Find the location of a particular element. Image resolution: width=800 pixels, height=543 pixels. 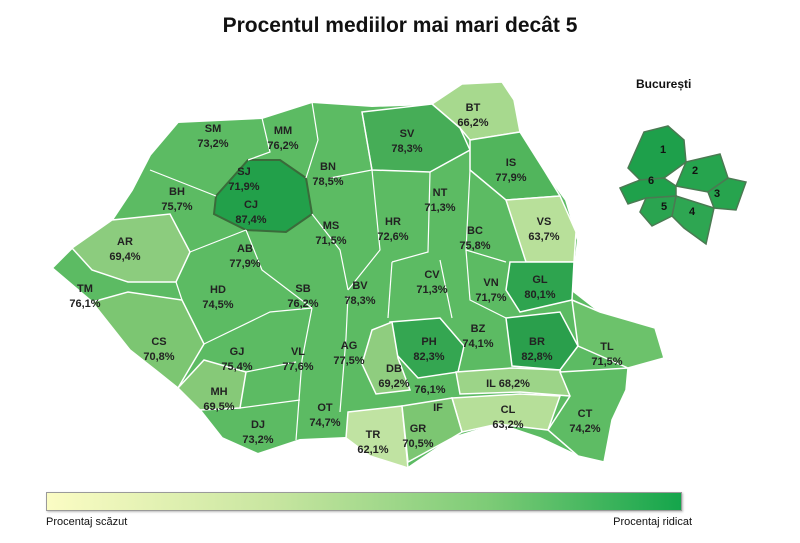

county-value-bt: 66,2% is located at coordinates (472, 123).